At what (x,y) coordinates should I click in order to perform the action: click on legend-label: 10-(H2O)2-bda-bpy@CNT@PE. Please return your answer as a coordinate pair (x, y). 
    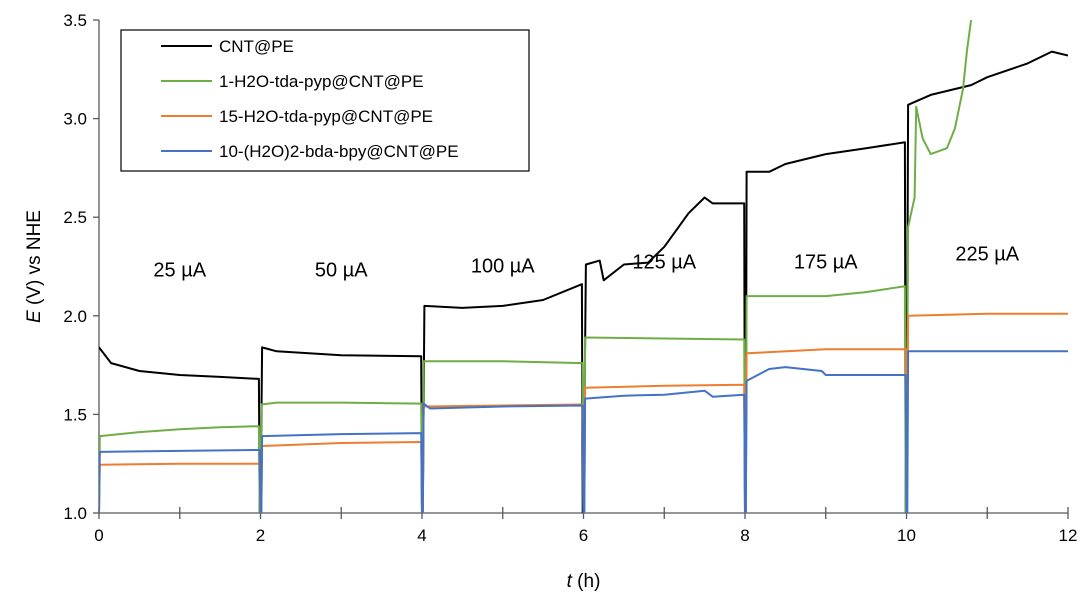
    Looking at the image, I should click on (339, 151).